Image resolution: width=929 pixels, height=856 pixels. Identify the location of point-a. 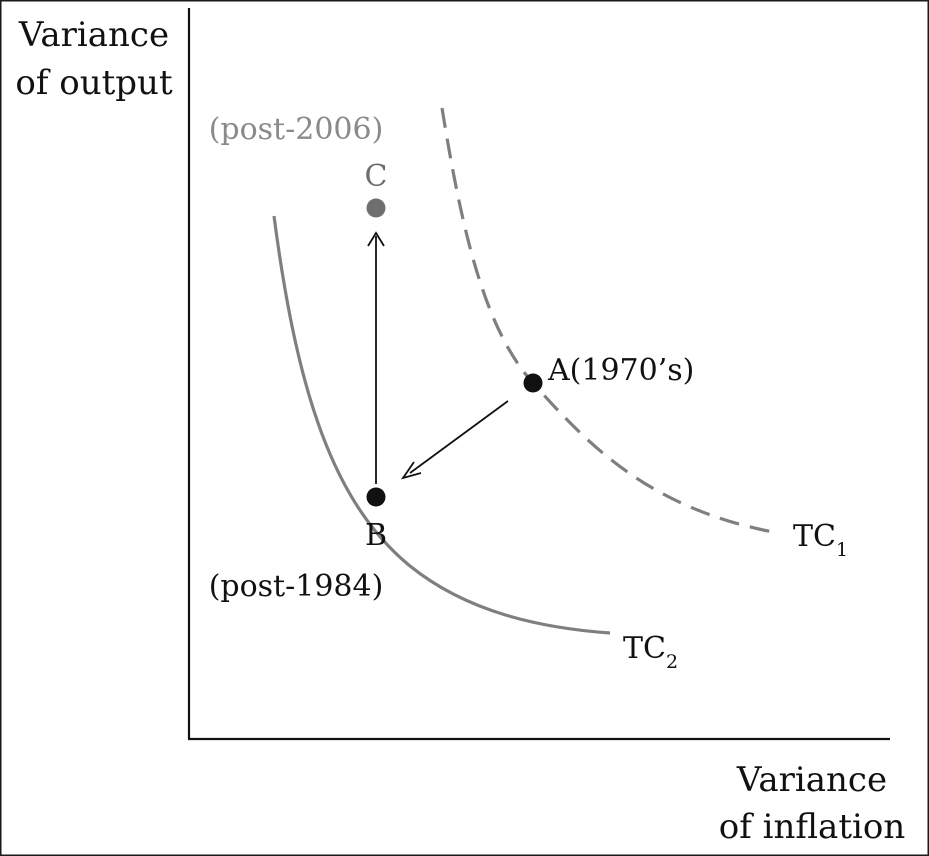
(533, 383).